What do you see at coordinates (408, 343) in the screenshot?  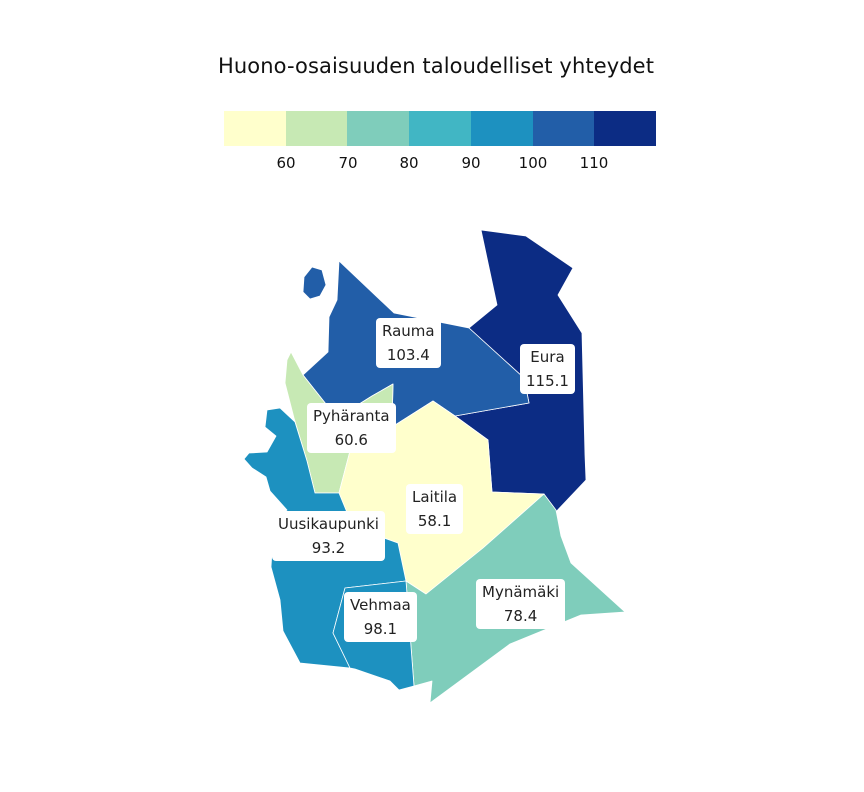 I see `label-rauma: Rauma 103.4` at bounding box center [408, 343].